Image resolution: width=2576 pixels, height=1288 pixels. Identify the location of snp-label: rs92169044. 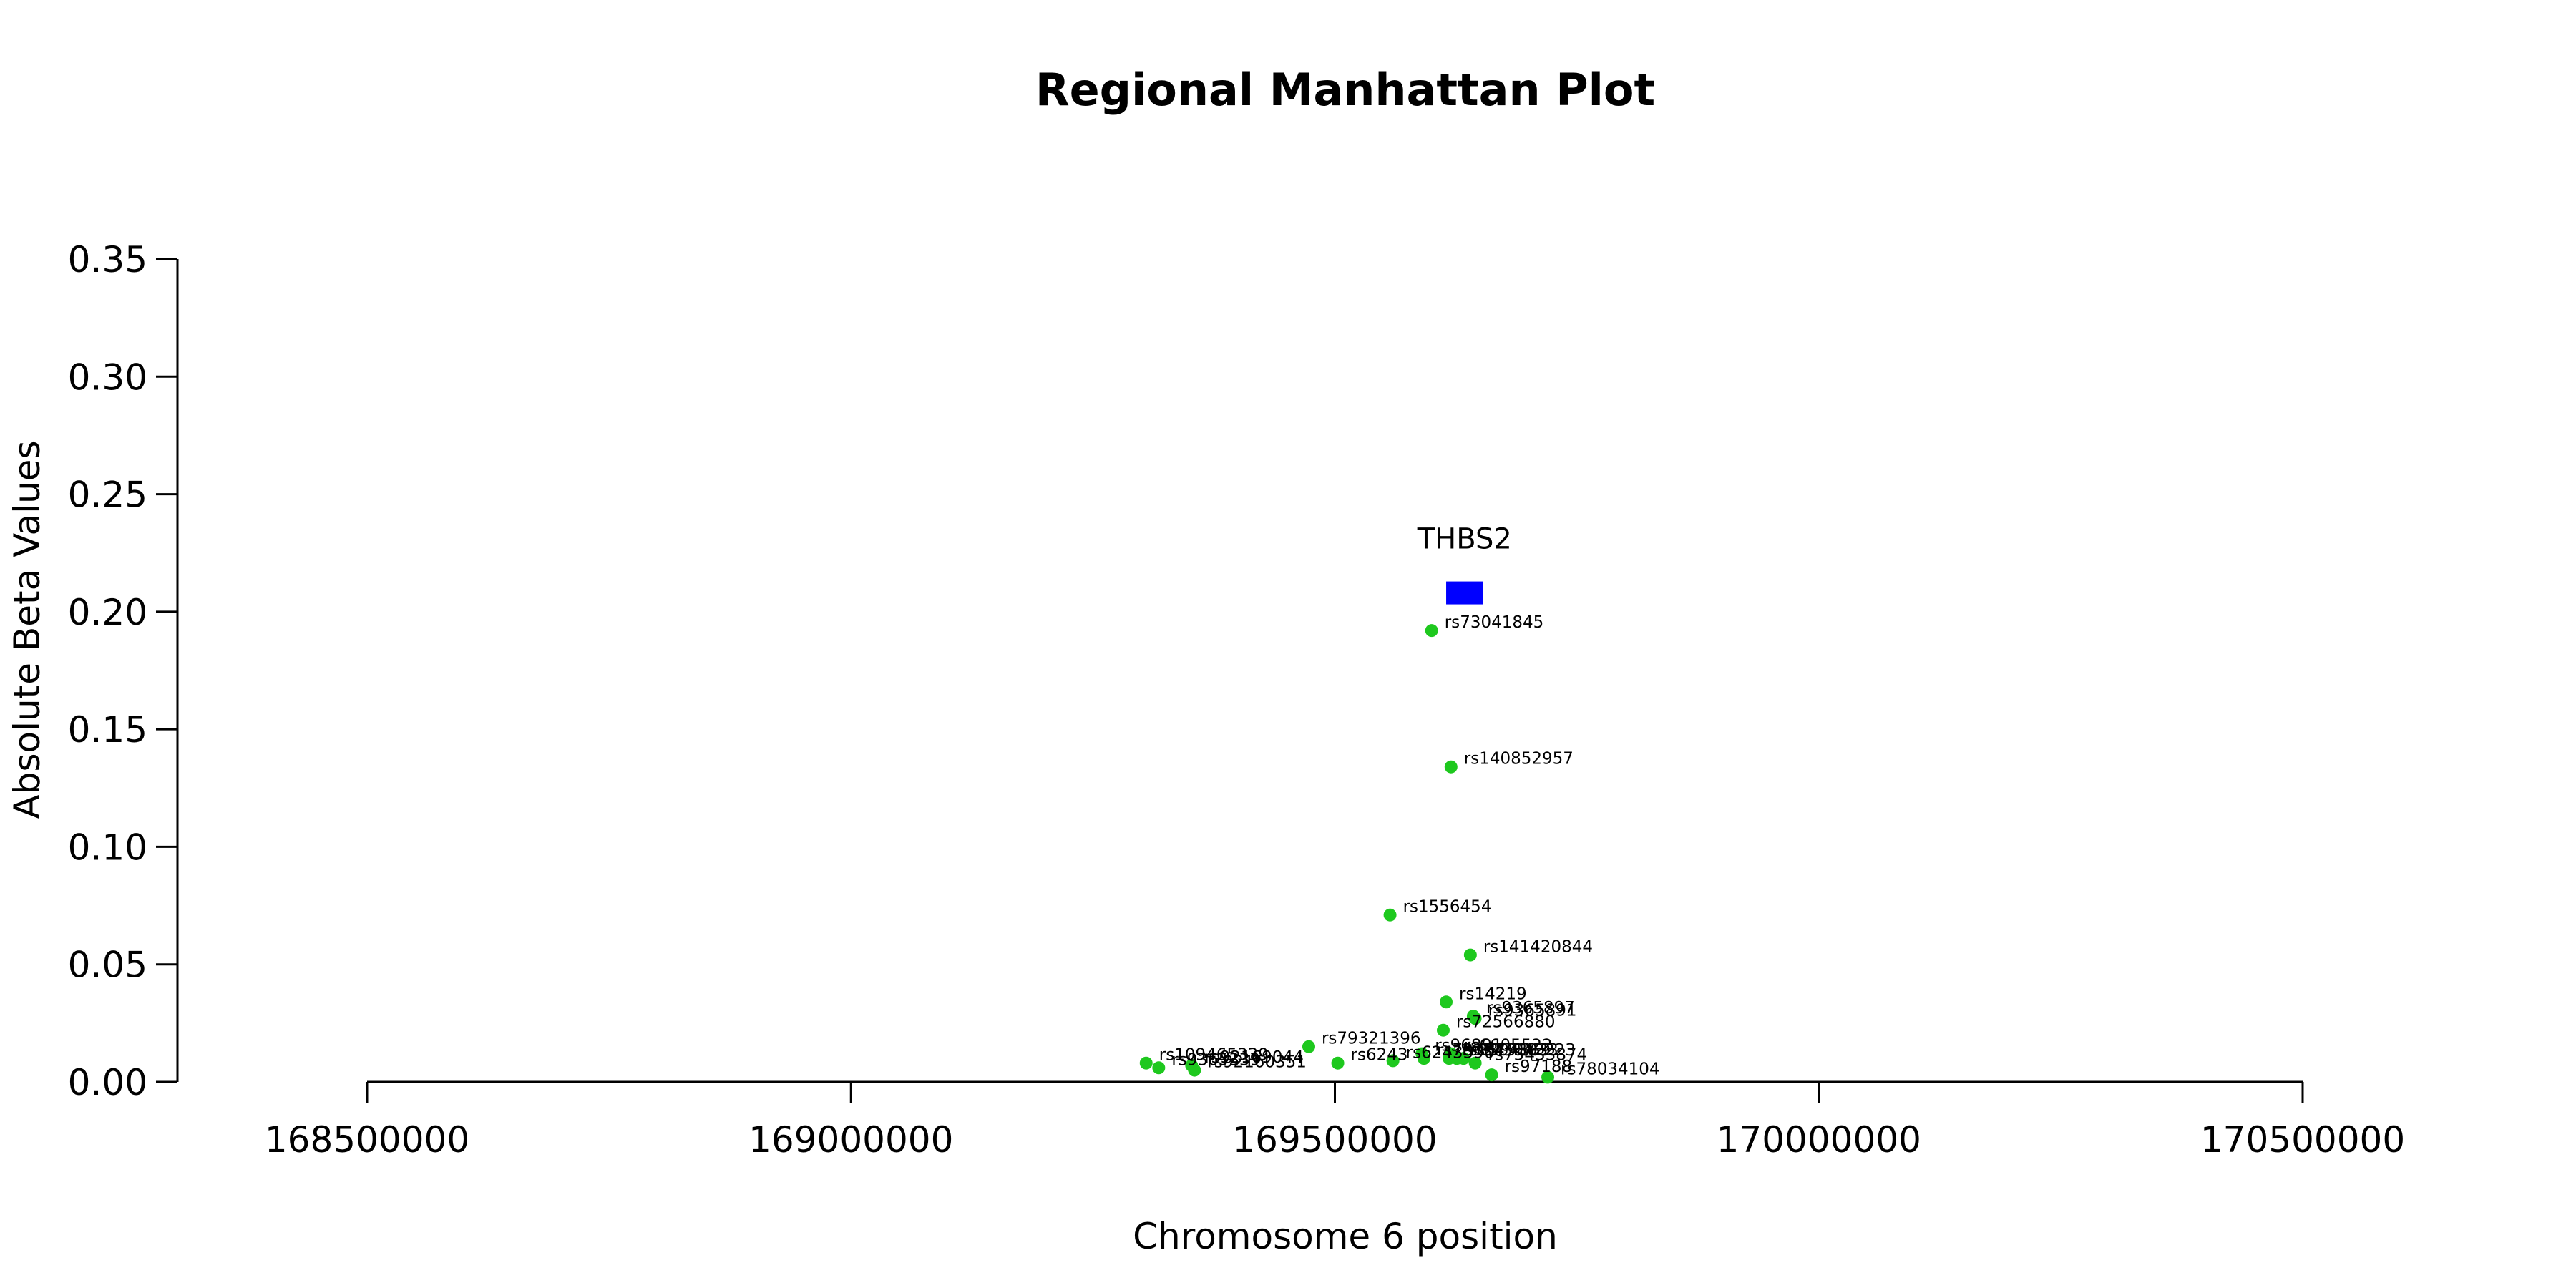
(1254, 1057).